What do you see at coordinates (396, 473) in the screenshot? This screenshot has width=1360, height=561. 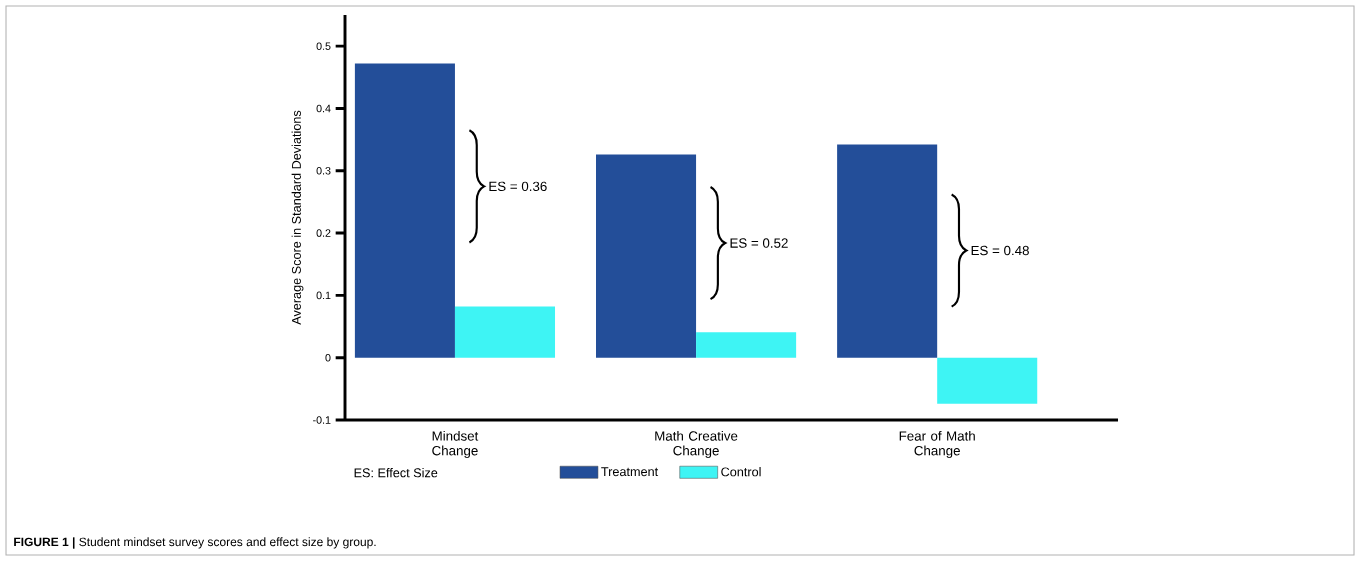 I see `text: ES: Effect Size` at bounding box center [396, 473].